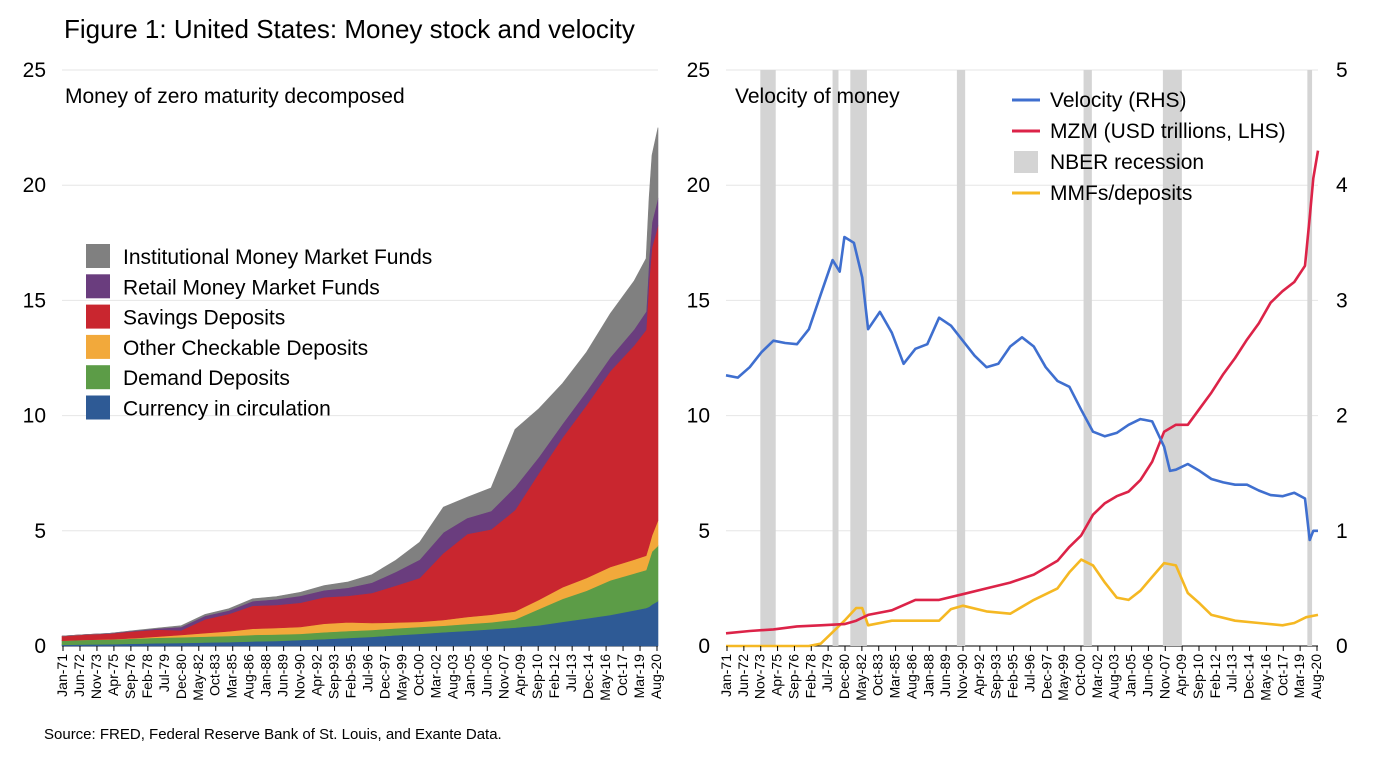 Image resolution: width=1380 pixels, height=764 pixels. Describe the element at coordinates (1342, 531) in the screenshot. I see `right-panel-right-y-tick-label: 1` at that location.